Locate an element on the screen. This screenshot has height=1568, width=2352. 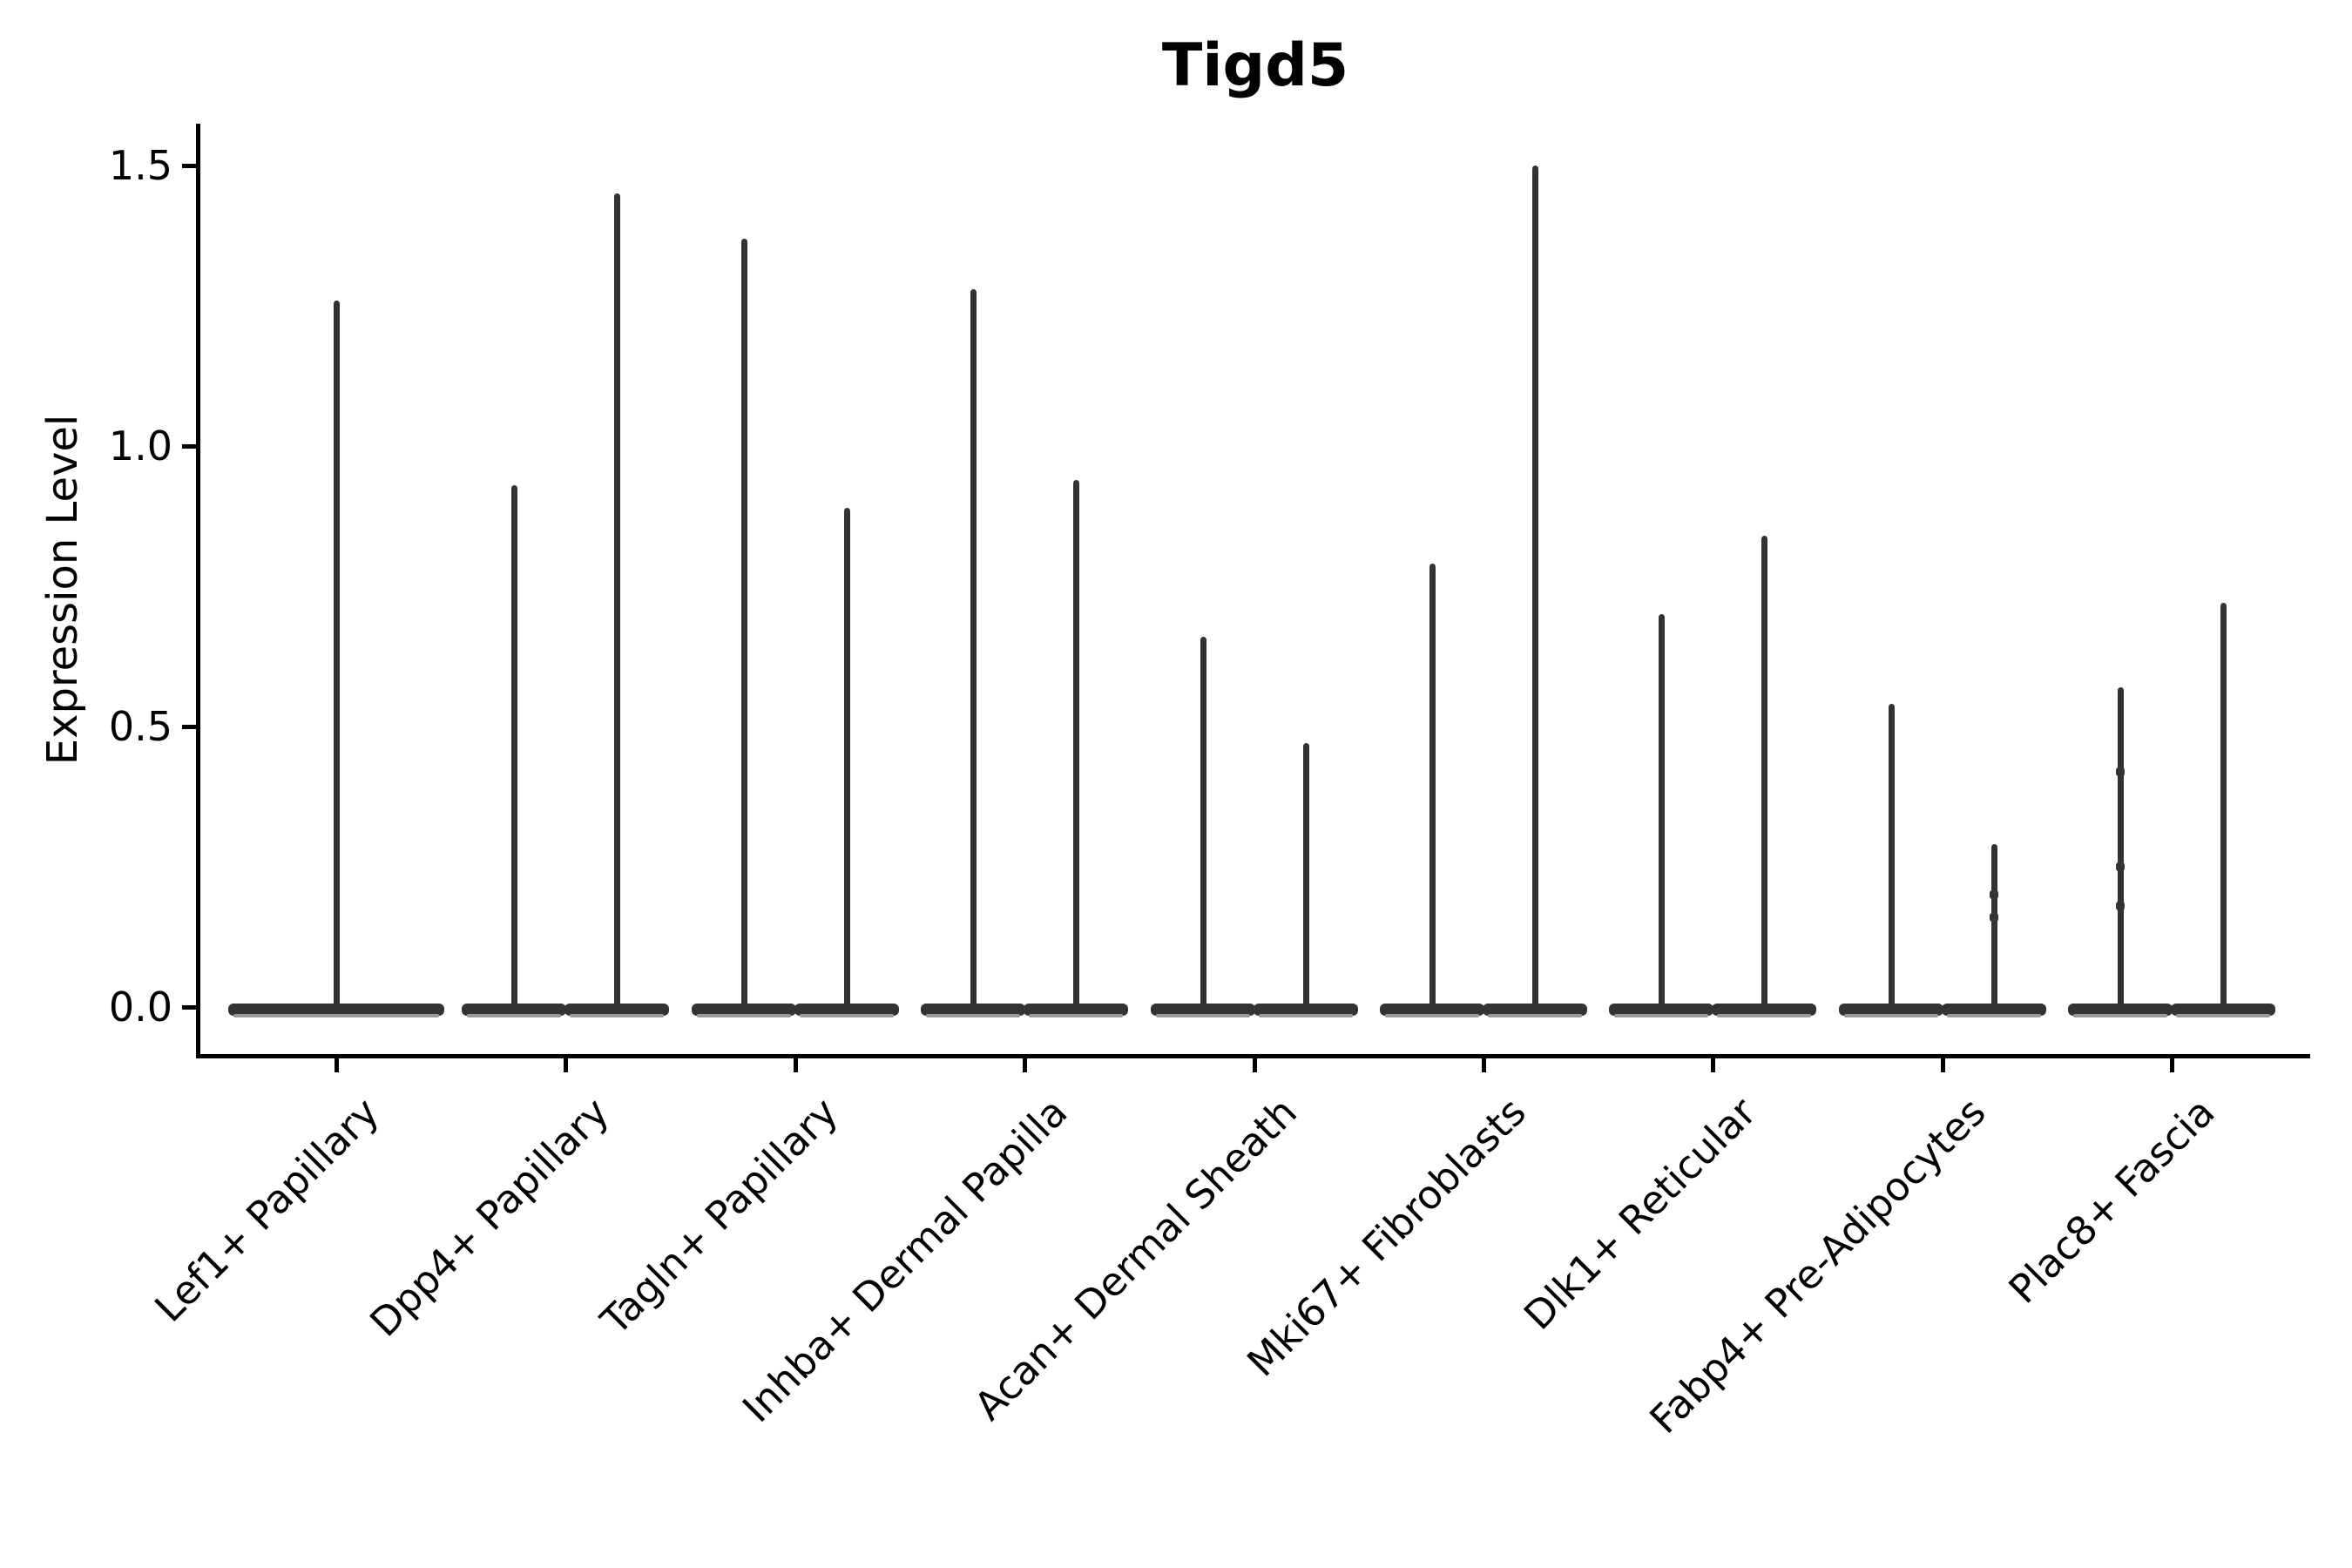
chart-title: Tigd5 is located at coordinates (1255, 66).